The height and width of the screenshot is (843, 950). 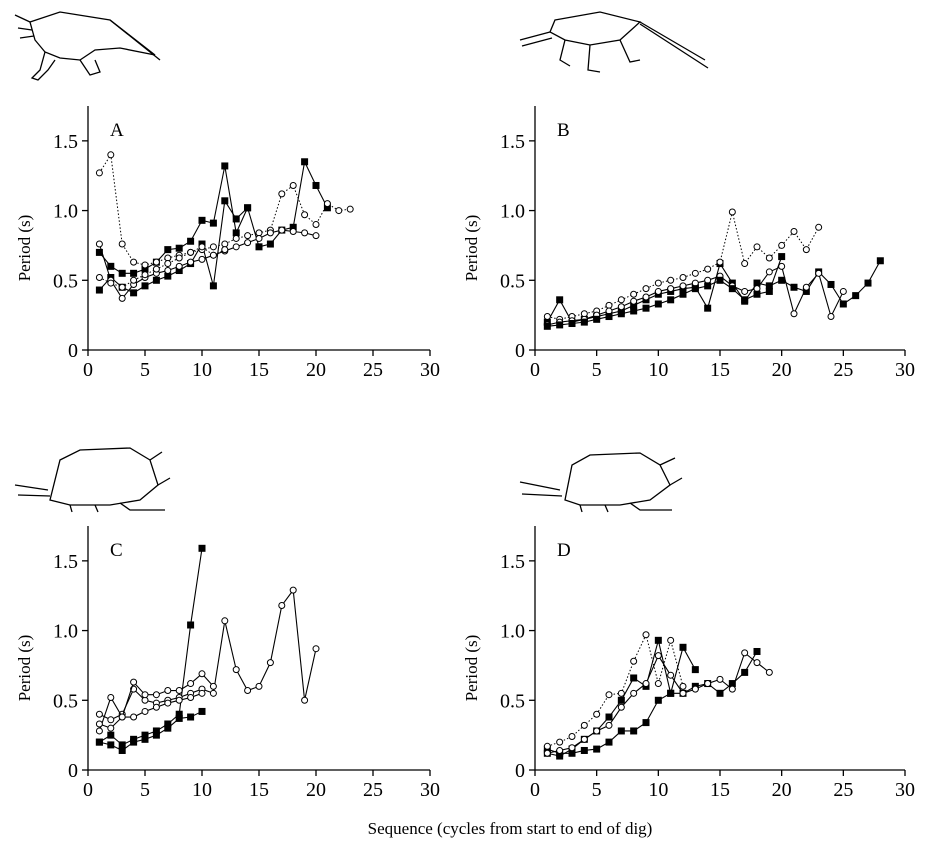 I want to click on panel: 0 0.5 1.0 1.5 0 5 10 15 20 25 30 C Period (s), so click(x=227, y=663).